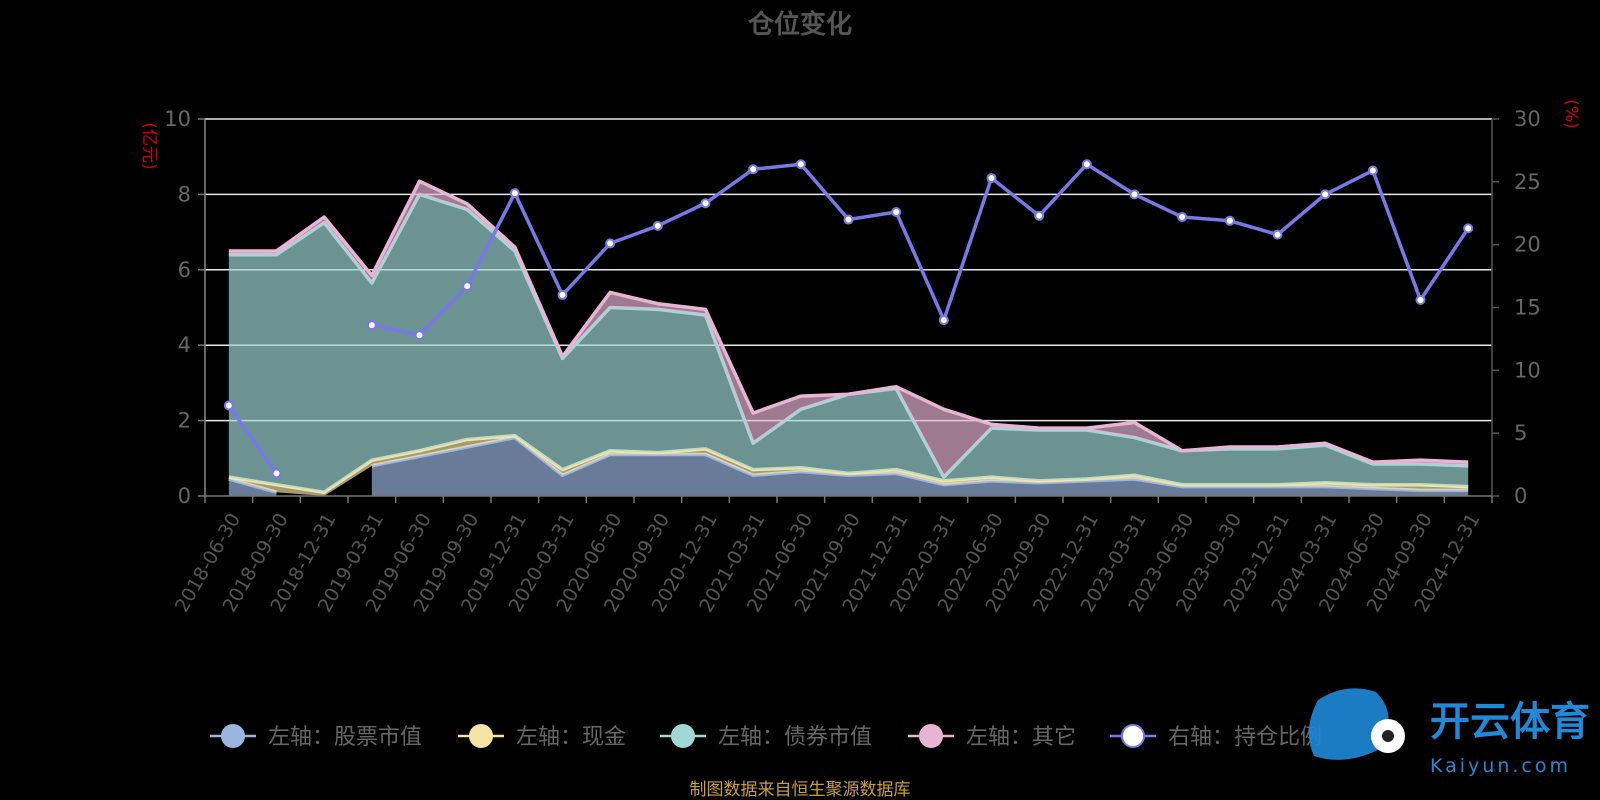  Describe the element at coordinates (184, 345) in the screenshot. I see `left-tick-label: 4` at that location.